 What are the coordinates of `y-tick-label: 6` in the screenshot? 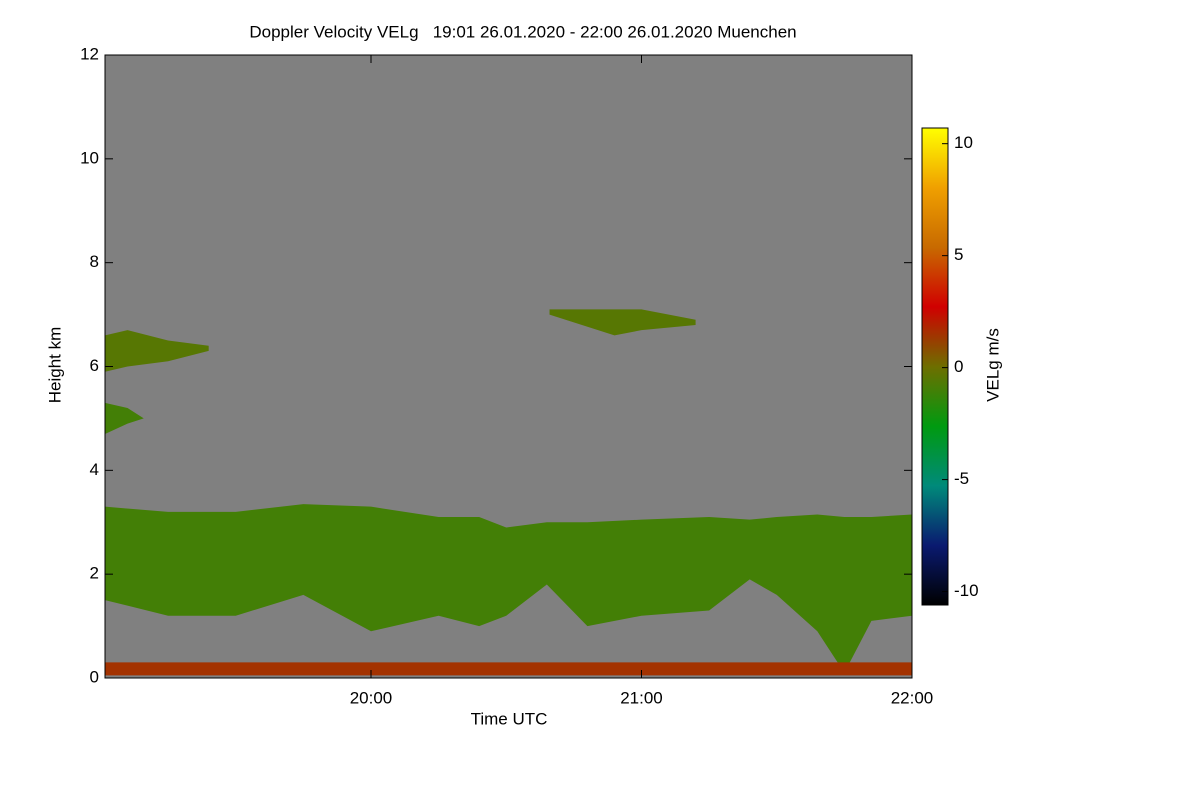 It's located at (94, 365).